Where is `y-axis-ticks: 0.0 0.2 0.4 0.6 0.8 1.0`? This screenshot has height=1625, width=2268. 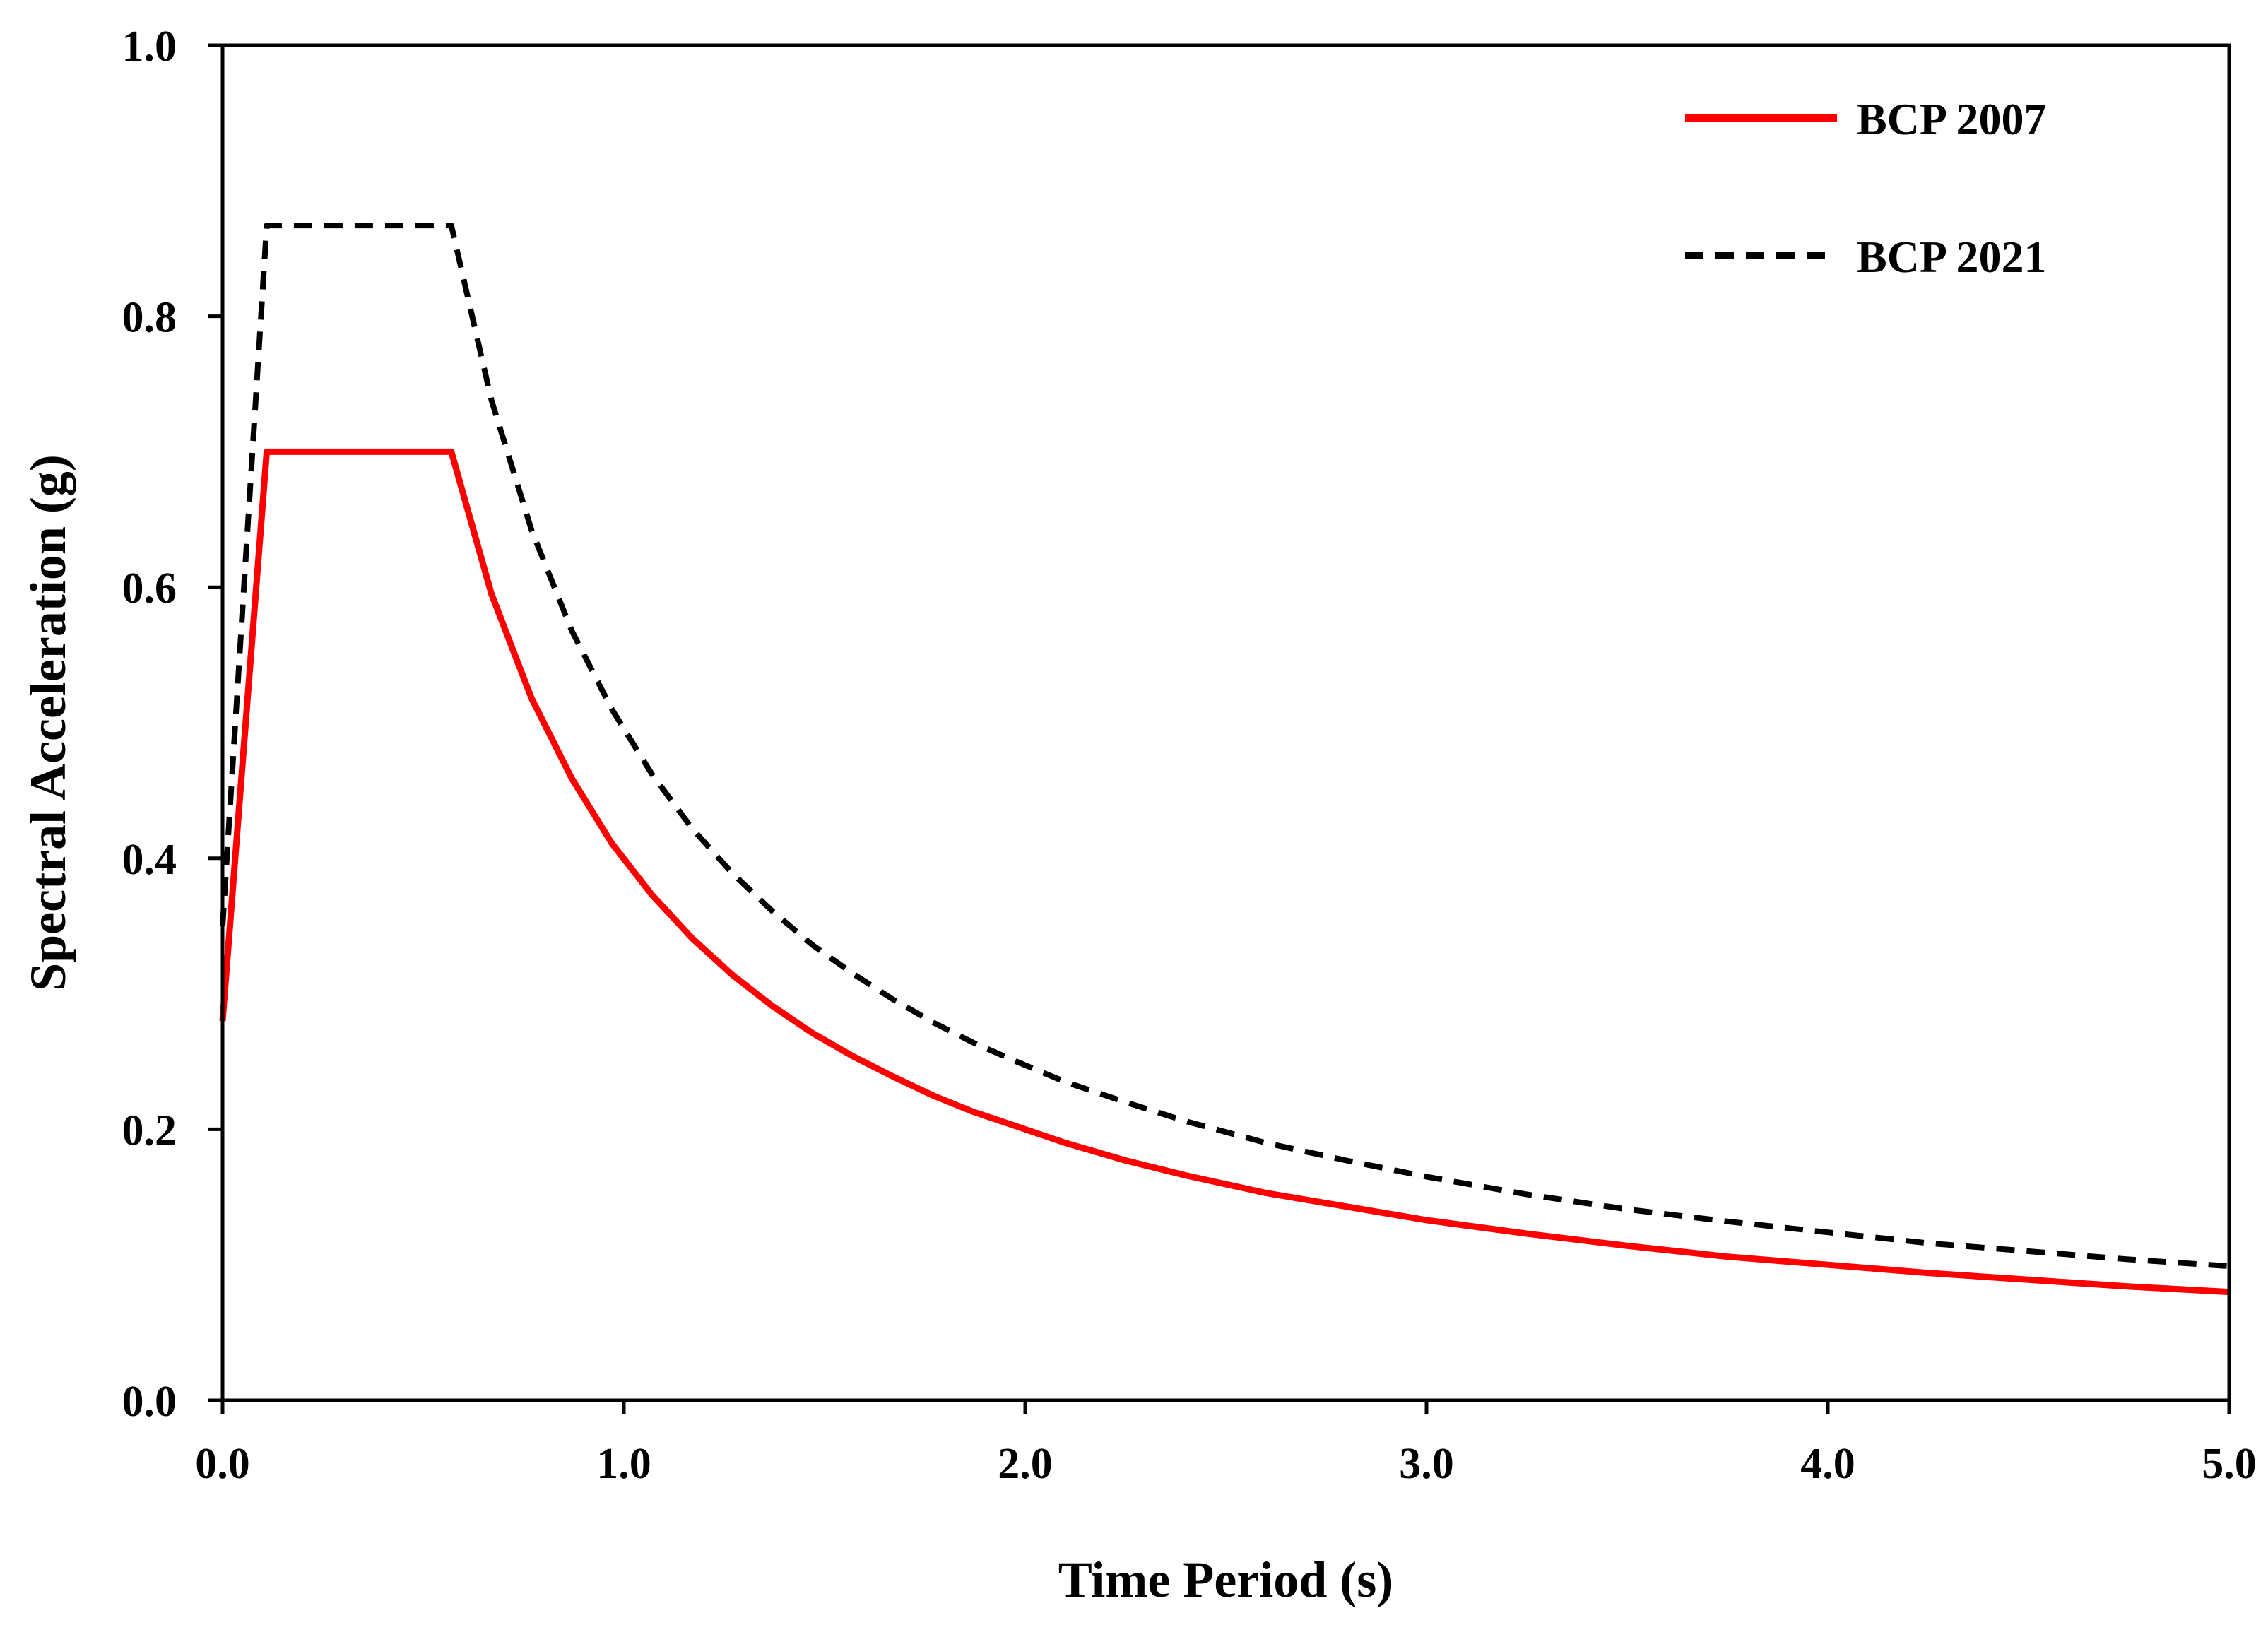 y-axis-ticks: 0.0 0.2 0.4 0.6 0.8 1.0 is located at coordinates (172, 725).